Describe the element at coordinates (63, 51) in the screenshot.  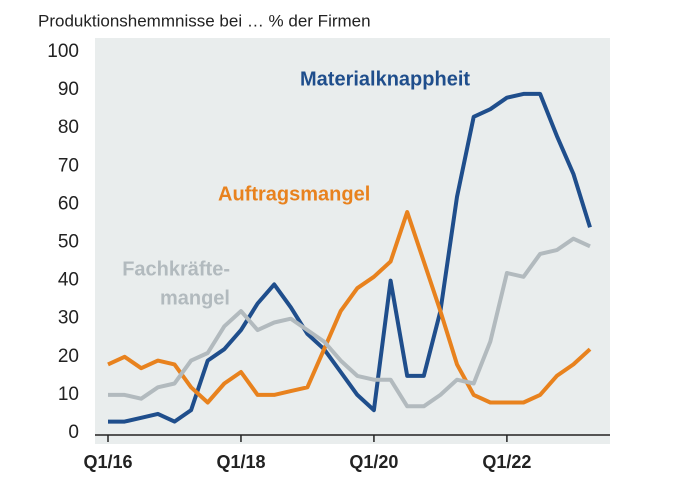
I see `y-tick-label: 100` at that location.